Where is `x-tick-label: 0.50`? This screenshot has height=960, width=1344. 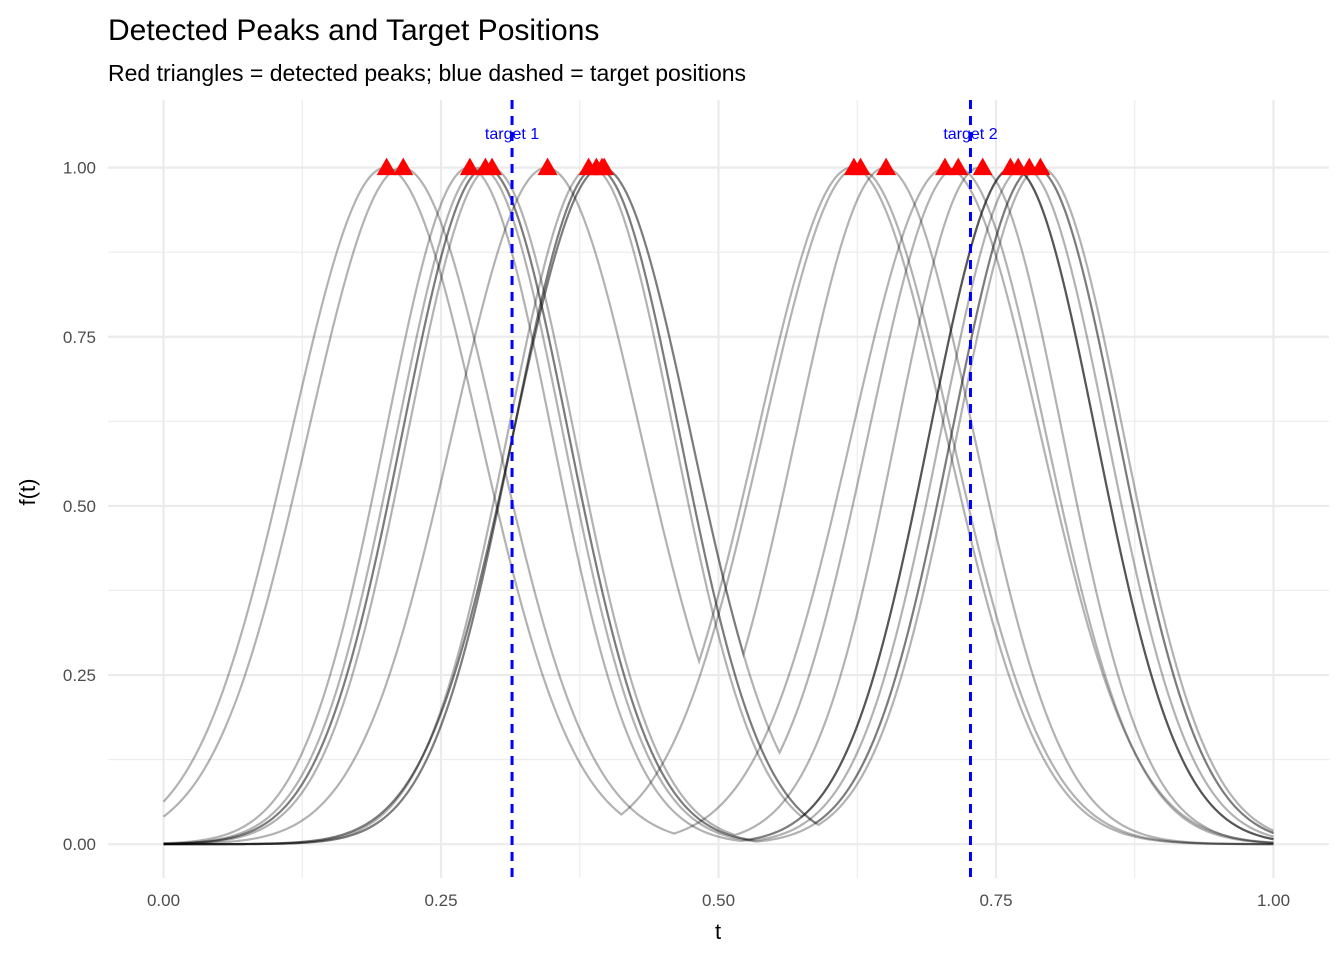 x-tick-label: 0.50 is located at coordinates (718, 900).